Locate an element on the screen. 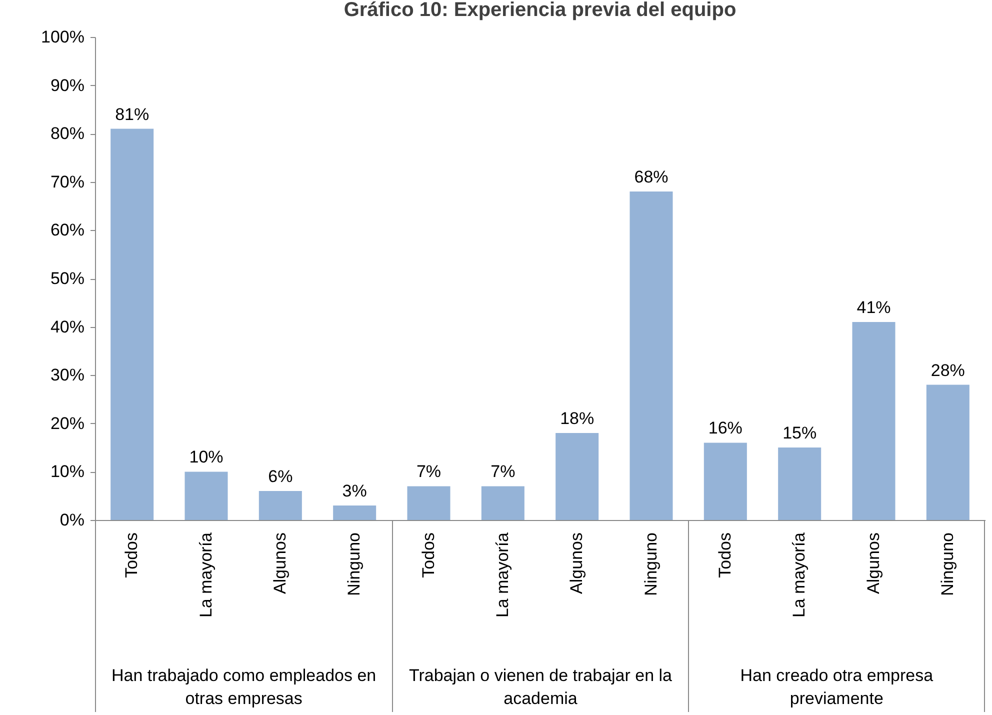 The image size is (992, 715). chart-title: Gráfico 10: Experiencia previa del equipo is located at coordinates (540, 10).